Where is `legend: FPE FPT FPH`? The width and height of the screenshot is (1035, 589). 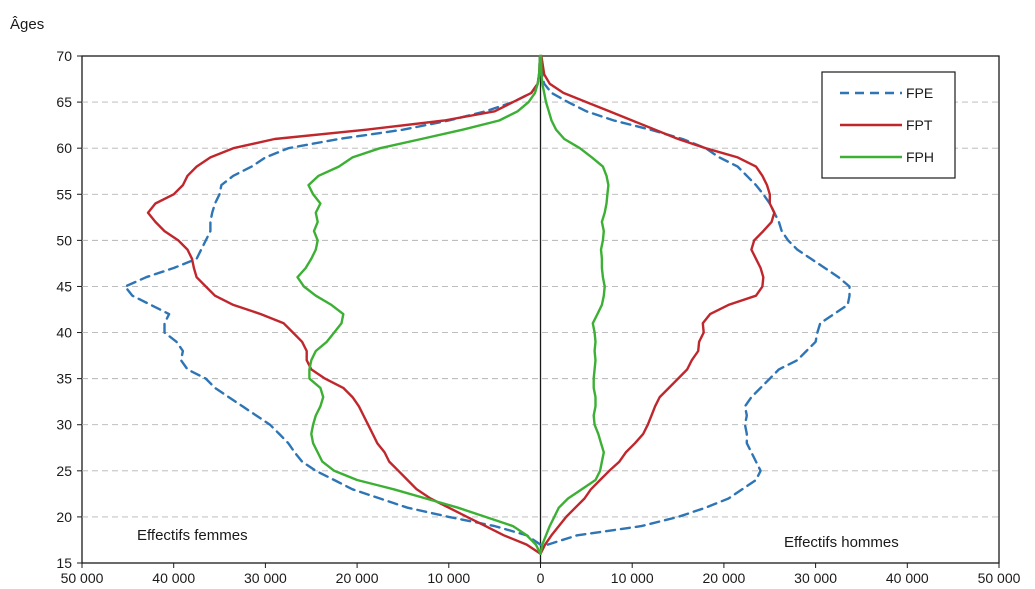 legend: FPE FPT FPH is located at coordinates (888, 125).